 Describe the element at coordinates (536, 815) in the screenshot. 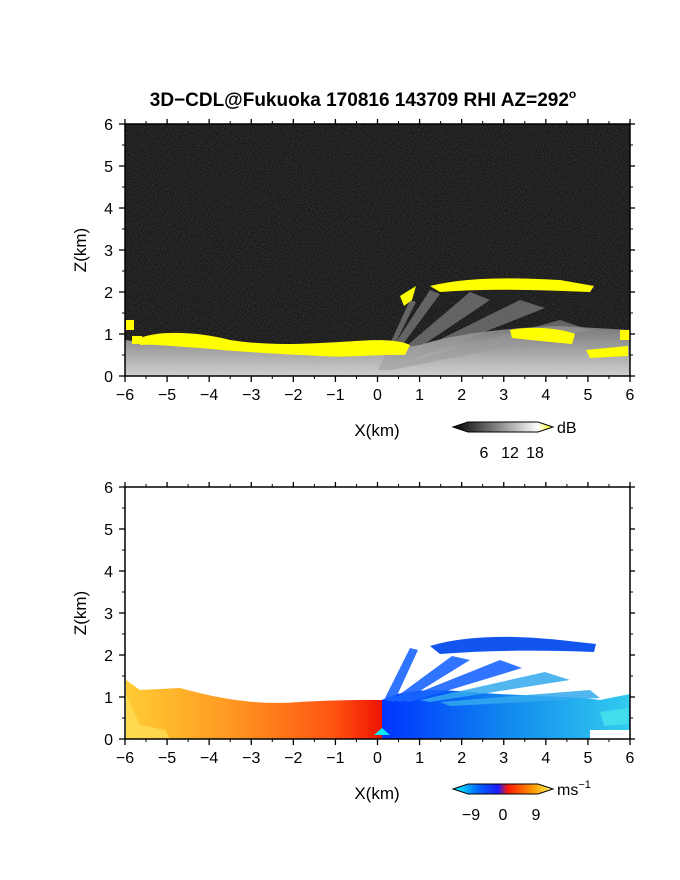

I see `colorbar-tick: 9` at that location.